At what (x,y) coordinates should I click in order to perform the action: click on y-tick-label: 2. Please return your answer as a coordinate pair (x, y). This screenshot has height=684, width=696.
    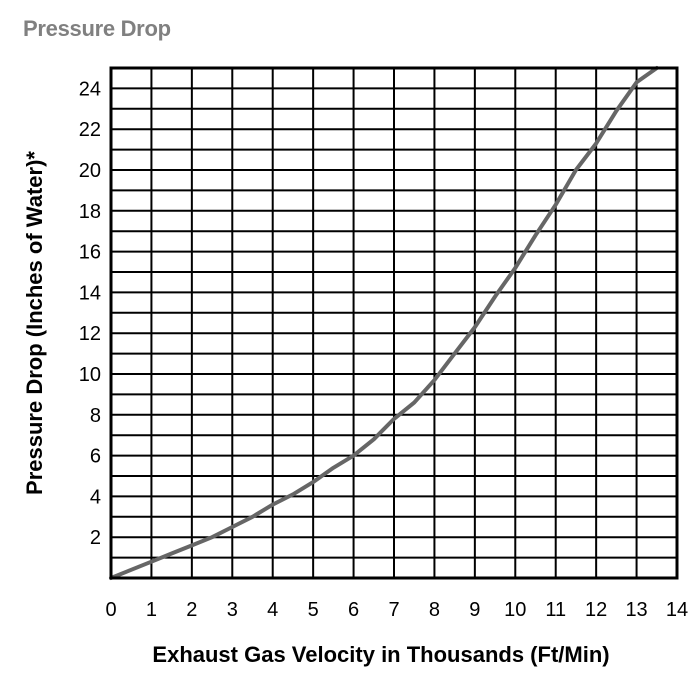
    Looking at the image, I should click on (95, 538).